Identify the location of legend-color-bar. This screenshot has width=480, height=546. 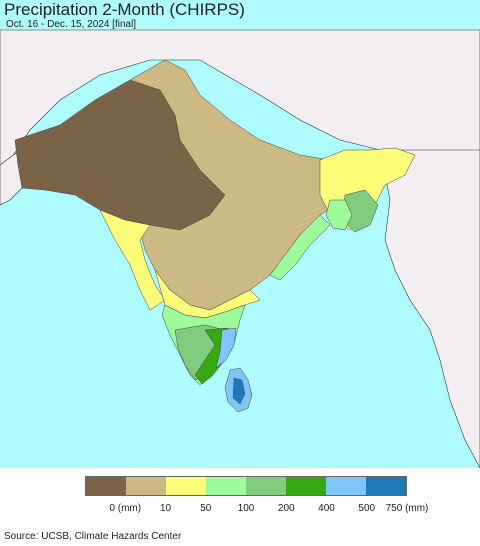
(246, 486).